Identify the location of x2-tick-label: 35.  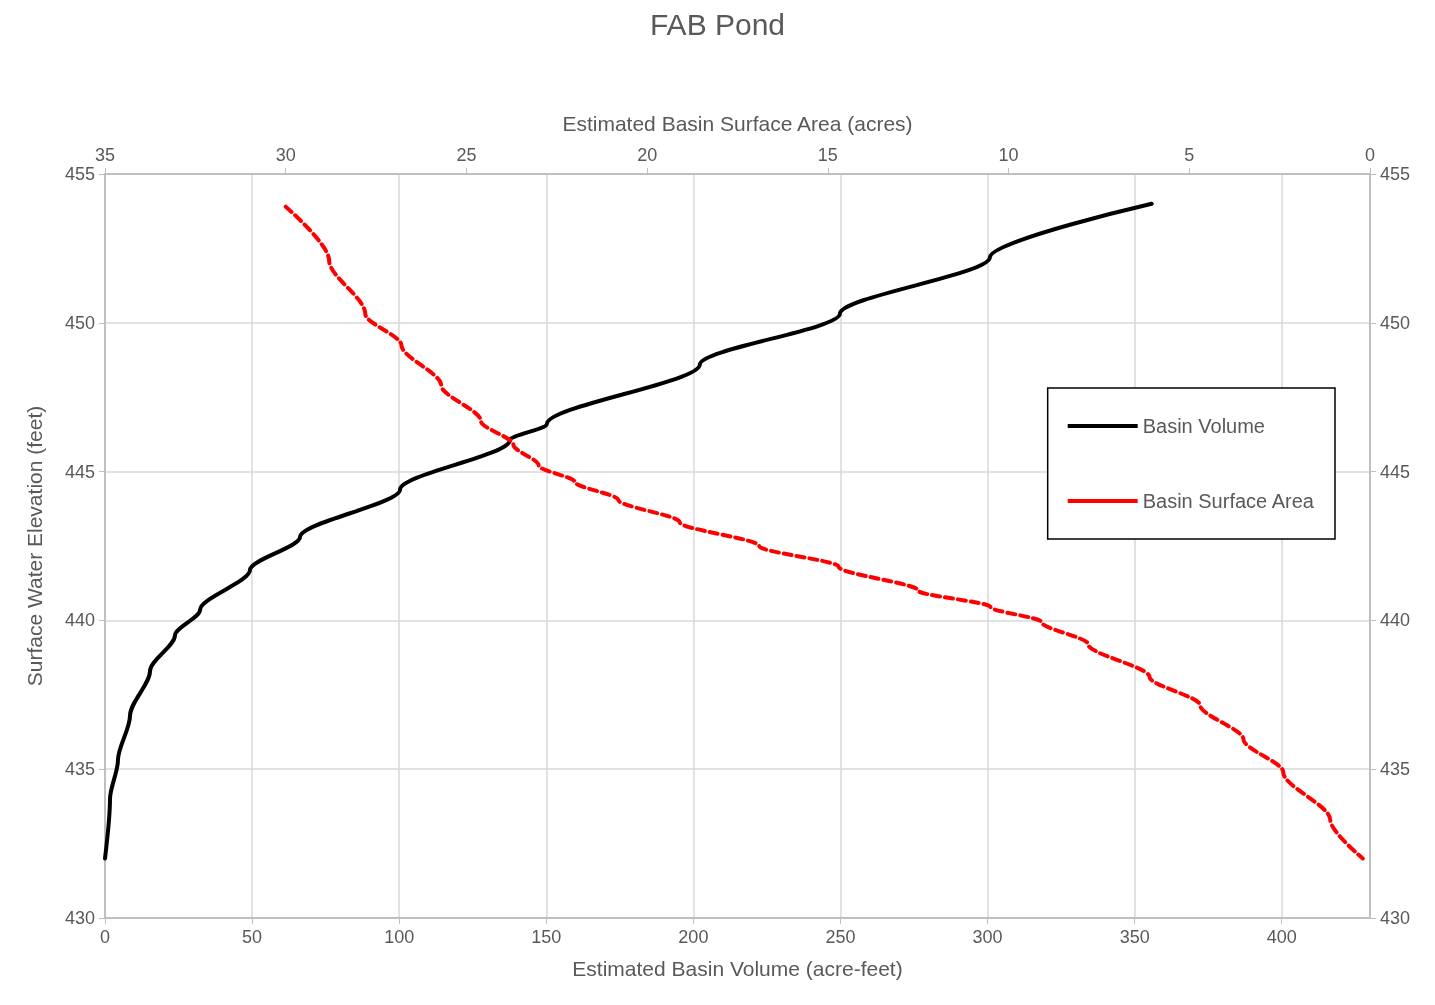
(105, 155).